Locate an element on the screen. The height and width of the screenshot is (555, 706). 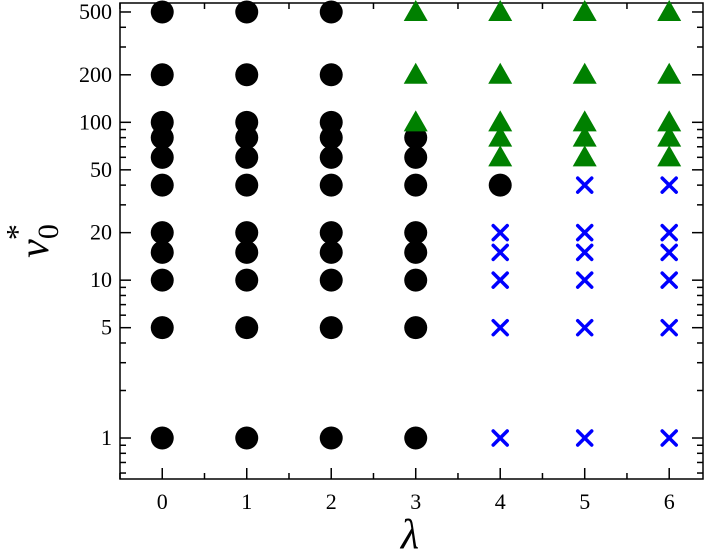
y-tick-labels: 1 5 10 20 50 100 200 500 is located at coordinates (95, 225).